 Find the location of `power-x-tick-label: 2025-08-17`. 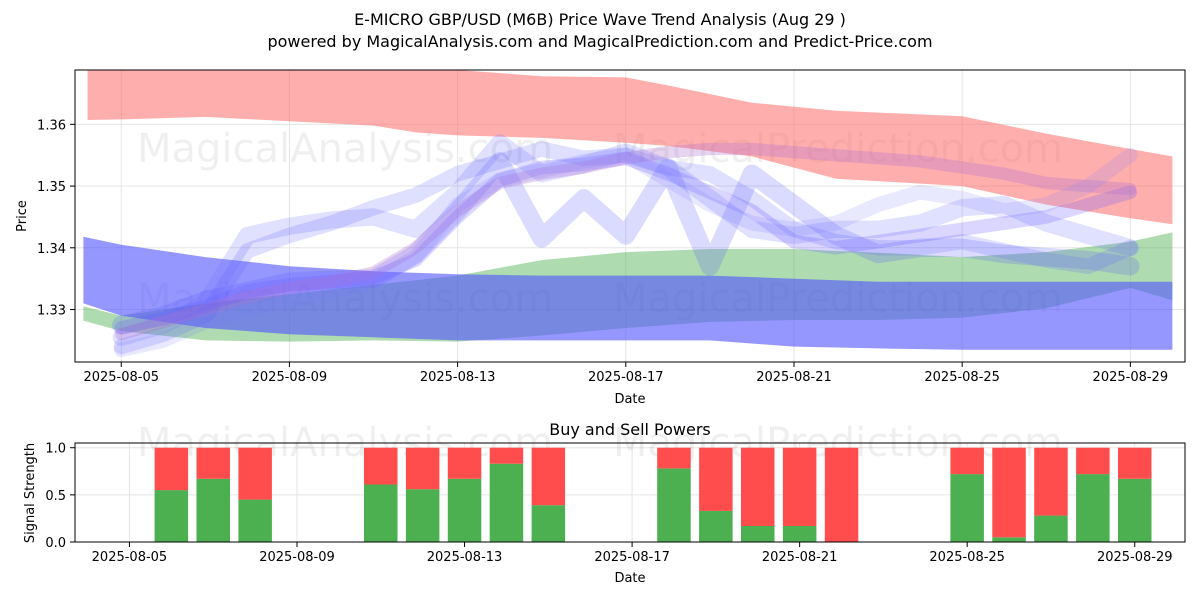

power-x-tick-label: 2025-08-17 is located at coordinates (632, 557).